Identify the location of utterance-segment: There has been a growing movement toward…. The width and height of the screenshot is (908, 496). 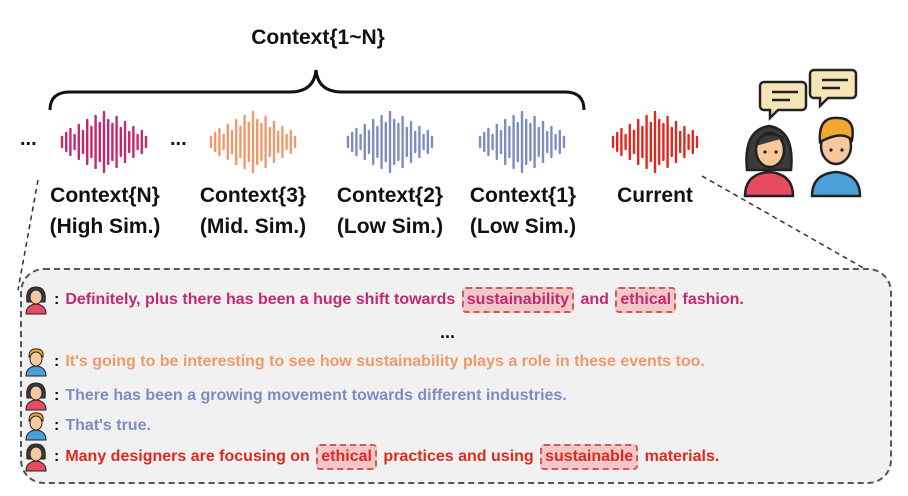
(316, 395).